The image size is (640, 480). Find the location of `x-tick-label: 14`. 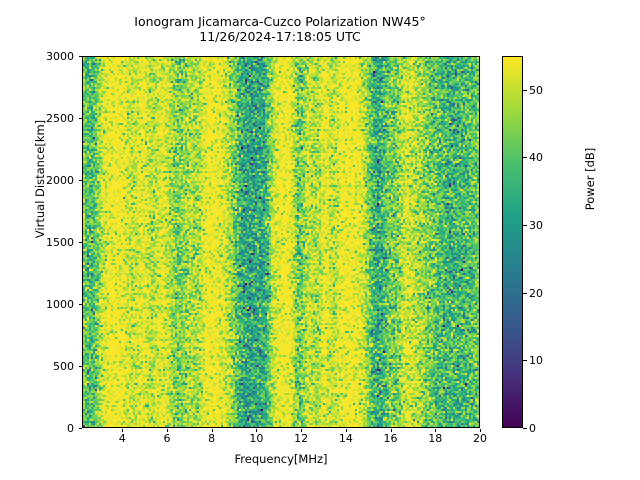

x-tick-label: 14 is located at coordinates (345, 438).